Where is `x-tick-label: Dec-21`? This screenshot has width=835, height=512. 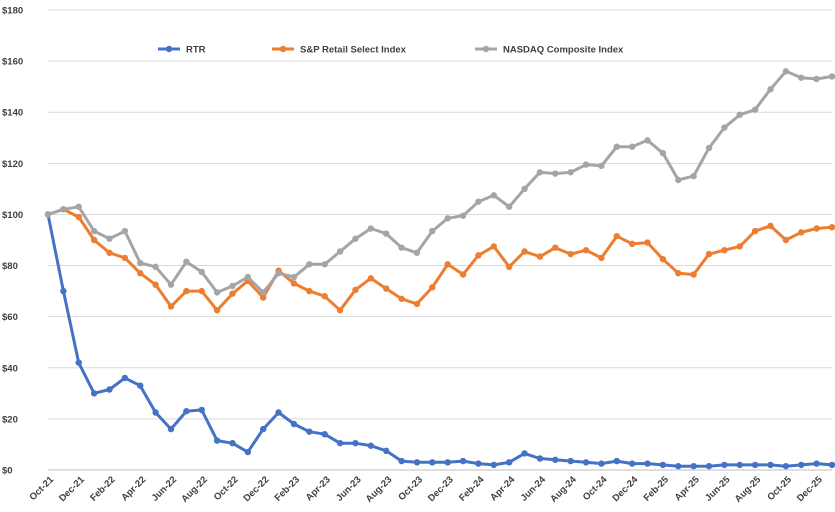
x-tick-label: Dec-21 is located at coordinates (72, 489).